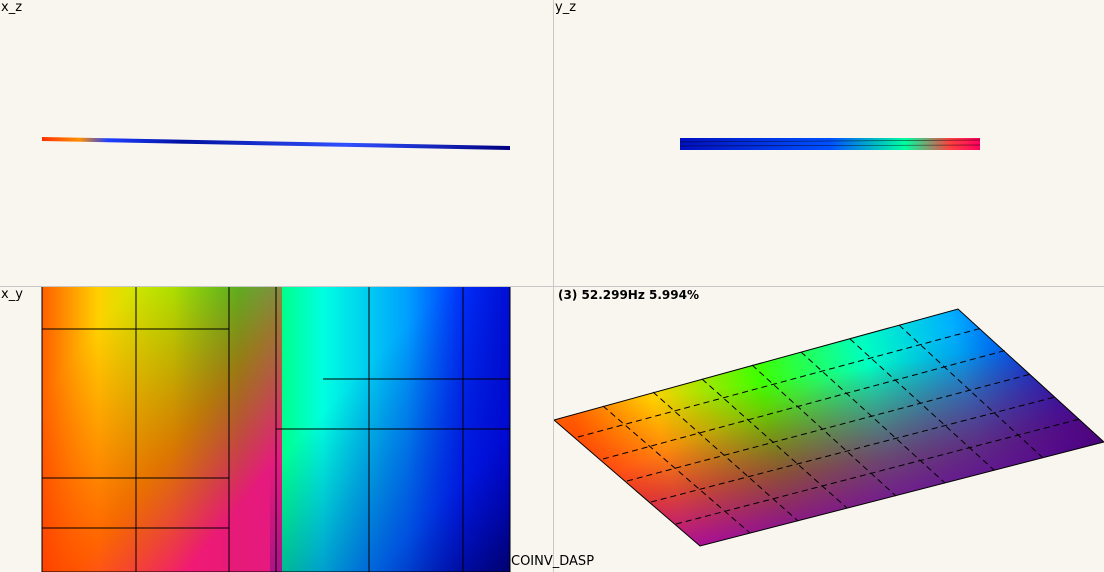  I want to click on side-view-x-z, so click(276, 143).